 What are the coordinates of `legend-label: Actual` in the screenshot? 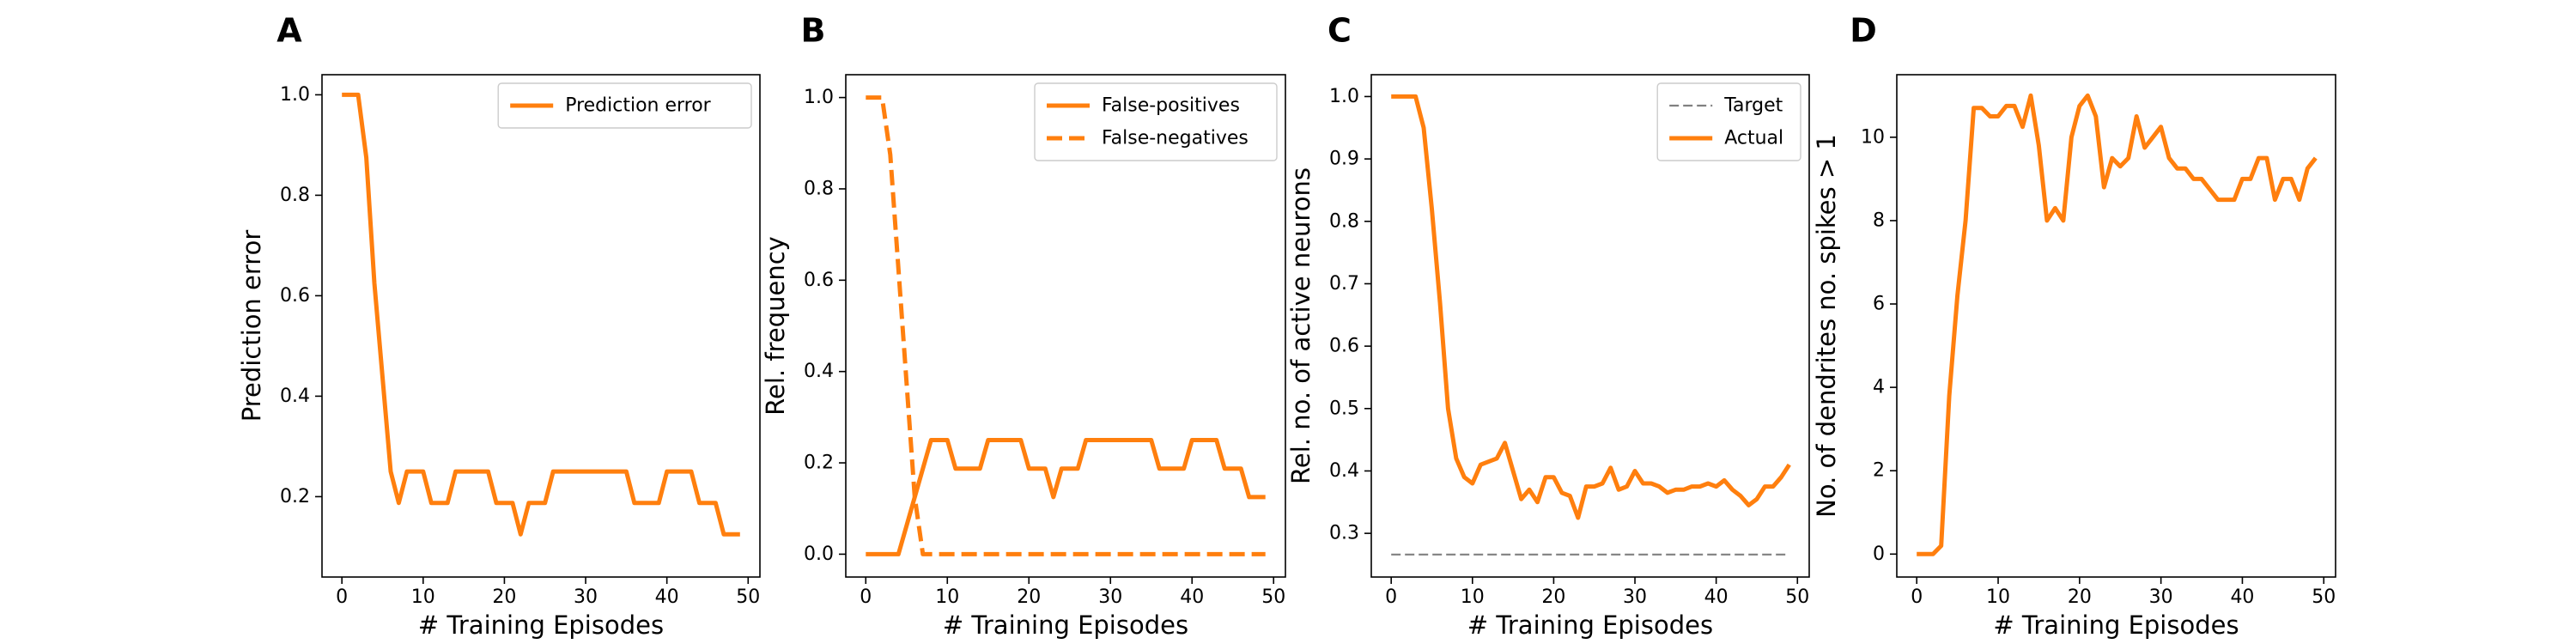 It's located at (1753, 138).